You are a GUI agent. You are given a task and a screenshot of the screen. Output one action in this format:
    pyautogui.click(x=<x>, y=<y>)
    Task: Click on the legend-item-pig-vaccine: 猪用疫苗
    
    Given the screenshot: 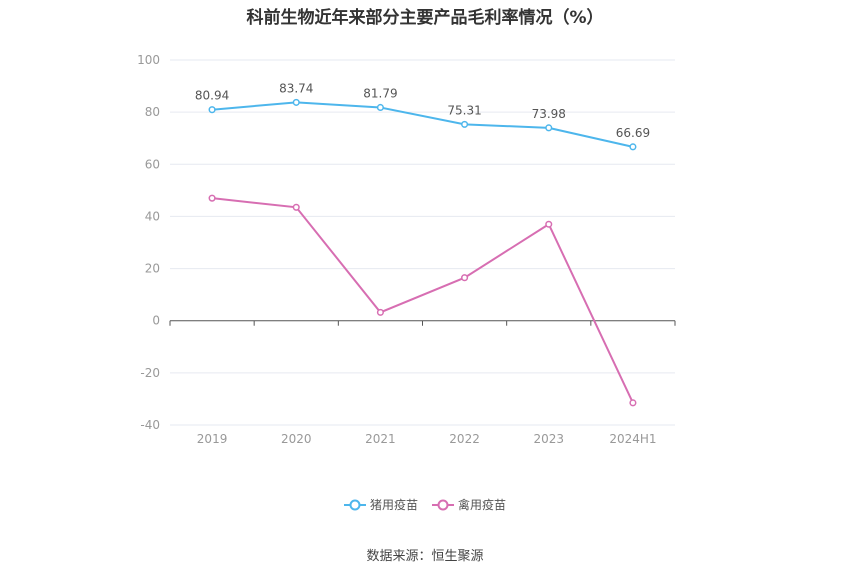 What is the action you would take?
    pyautogui.click(x=380, y=504)
    